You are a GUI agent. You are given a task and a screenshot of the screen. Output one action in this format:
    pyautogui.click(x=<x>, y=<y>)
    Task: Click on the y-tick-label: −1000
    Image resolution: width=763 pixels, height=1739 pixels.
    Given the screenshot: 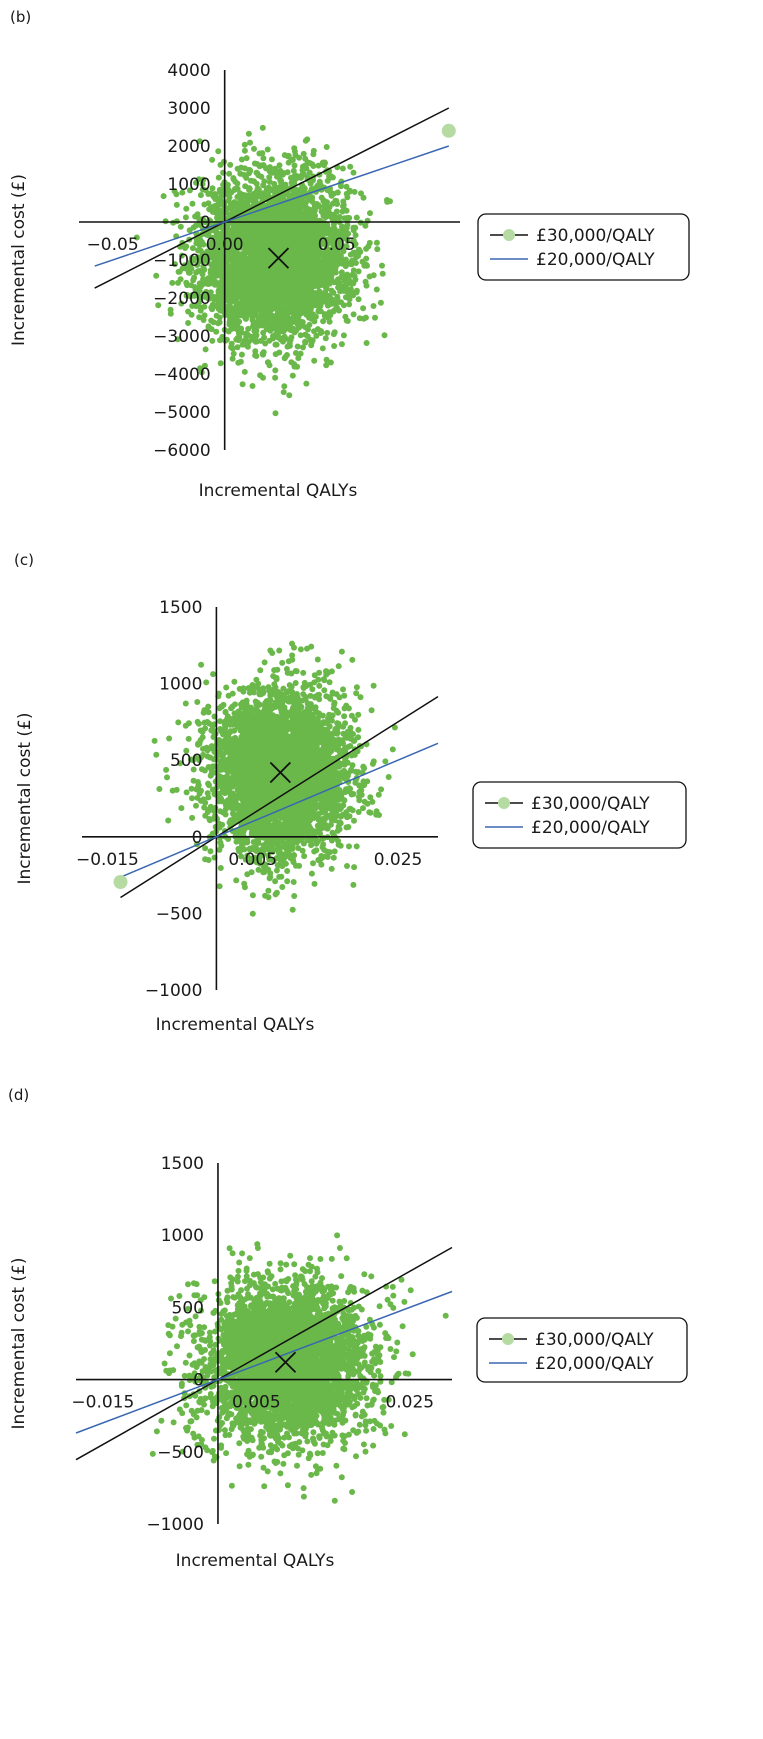 What is the action you would take?
    pyautogui.click(x=182, y=261)
    